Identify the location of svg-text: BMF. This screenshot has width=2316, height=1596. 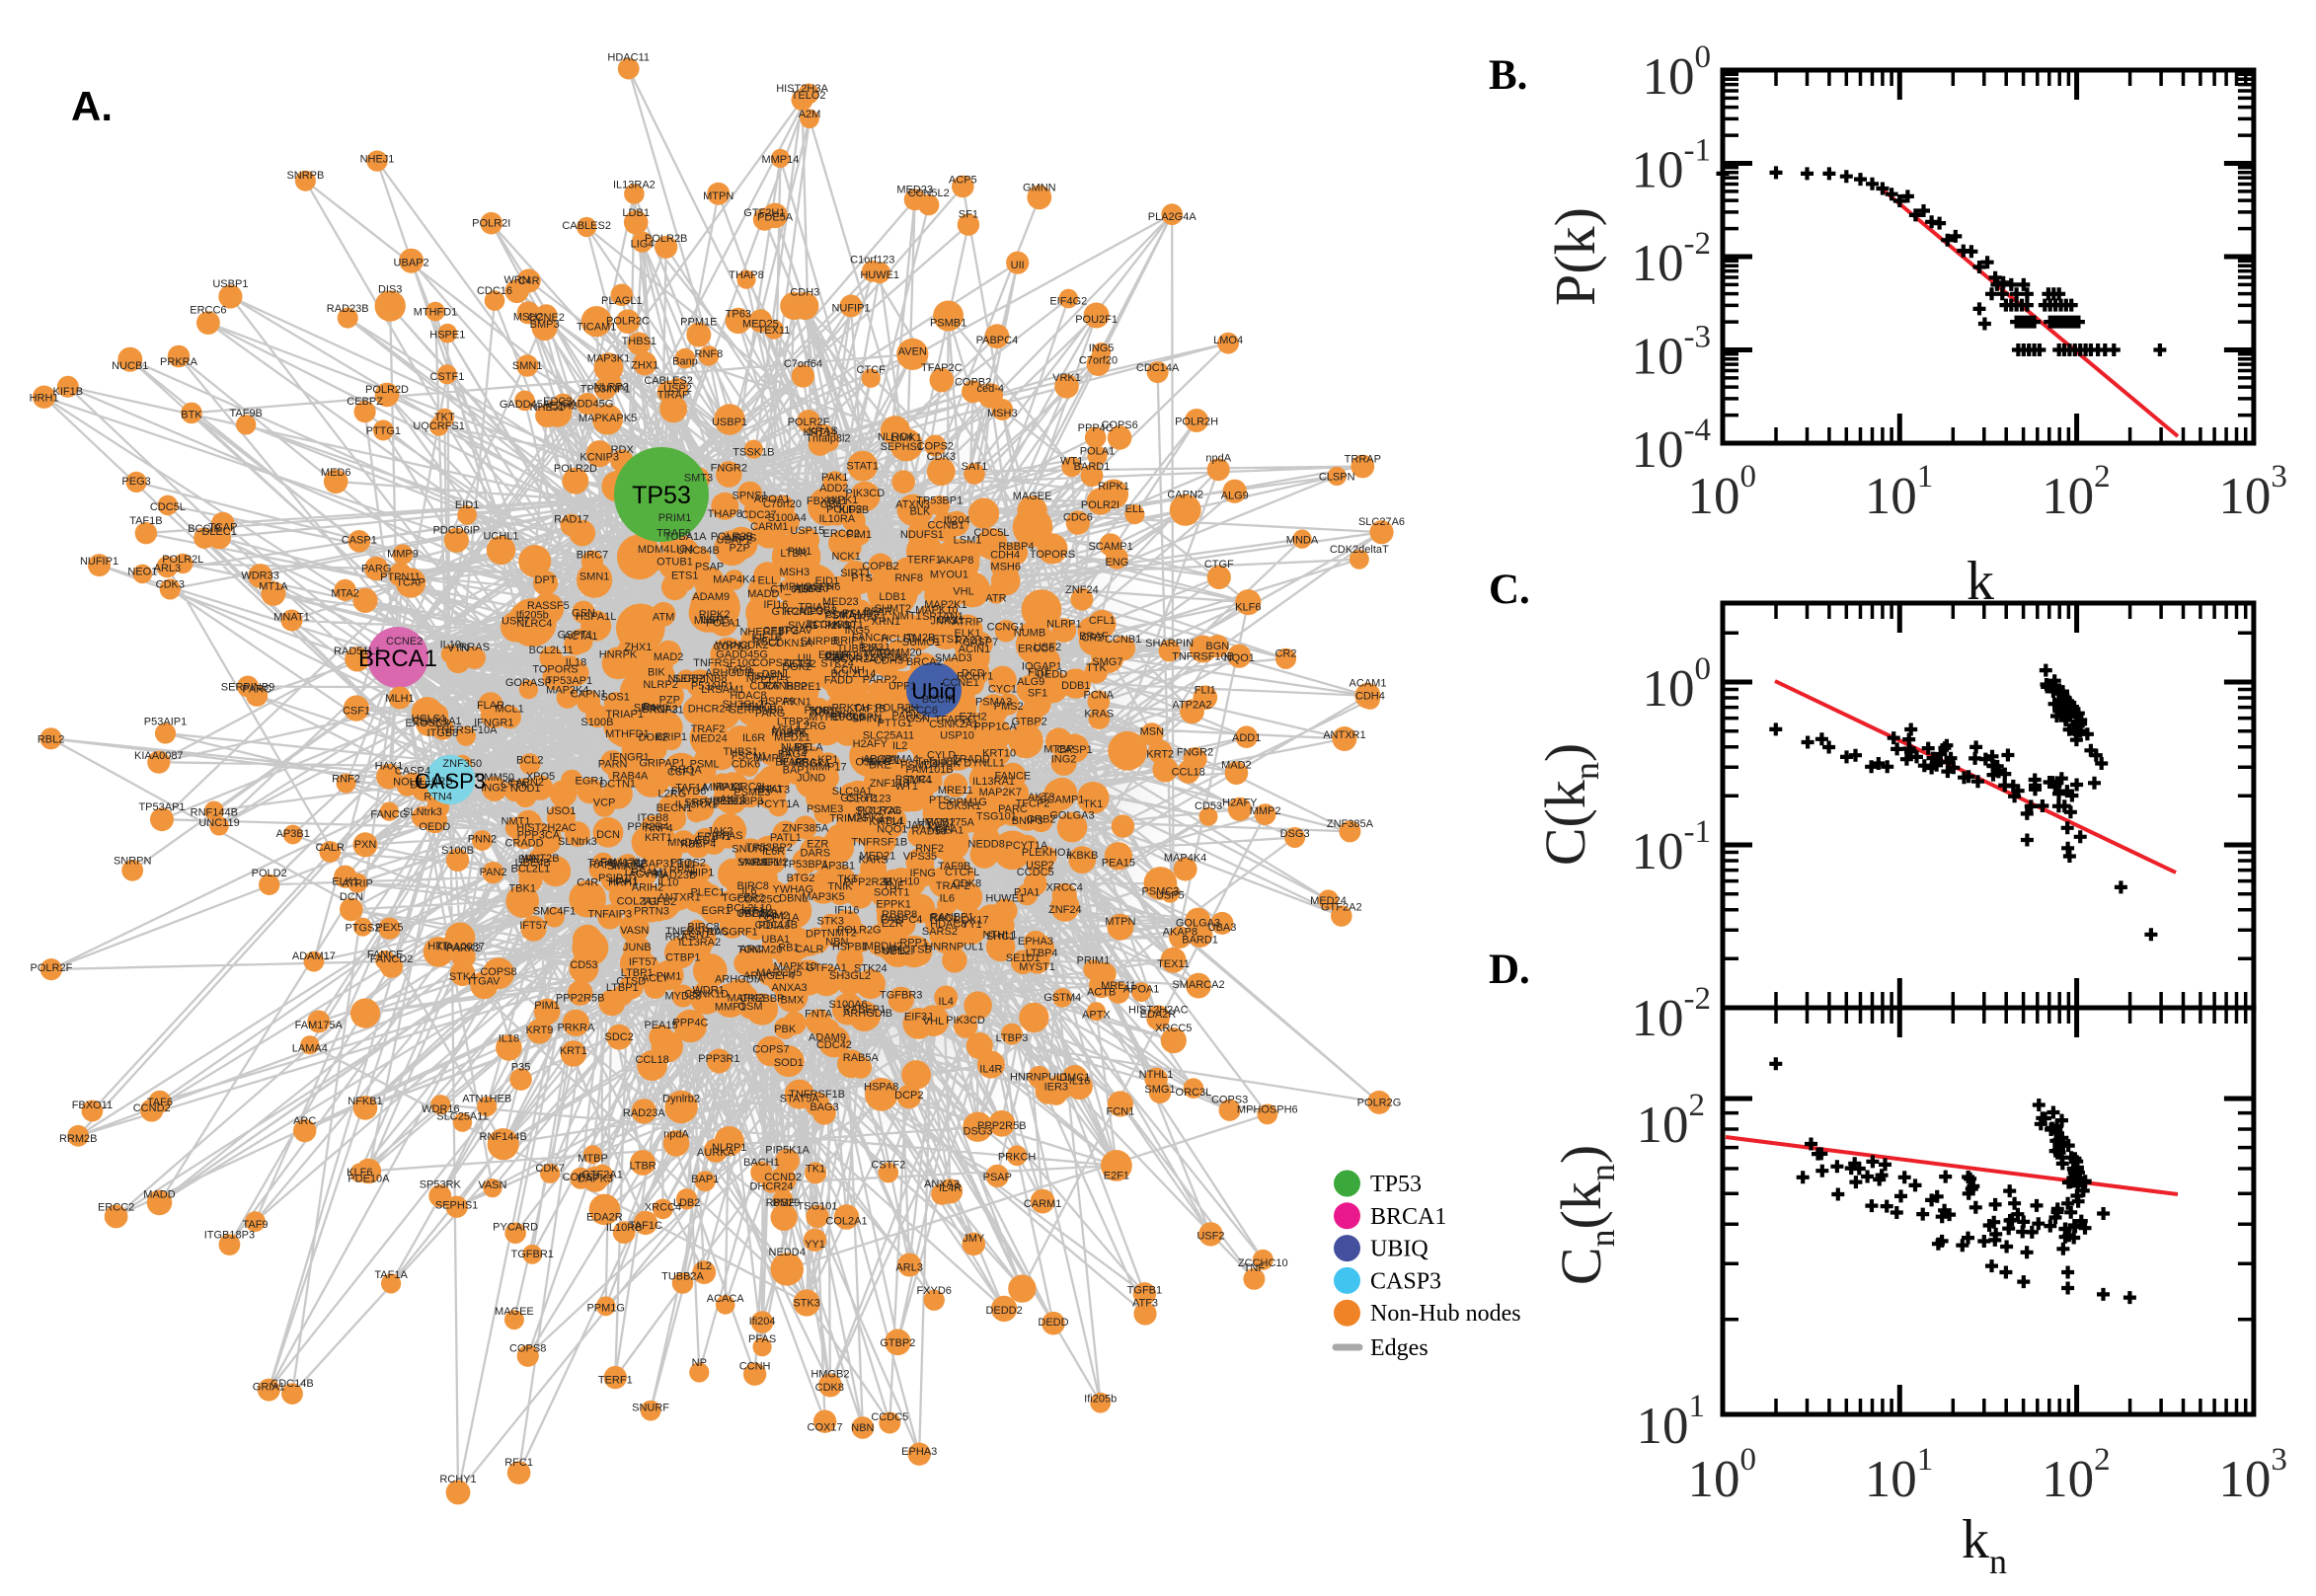
(785, 1203).